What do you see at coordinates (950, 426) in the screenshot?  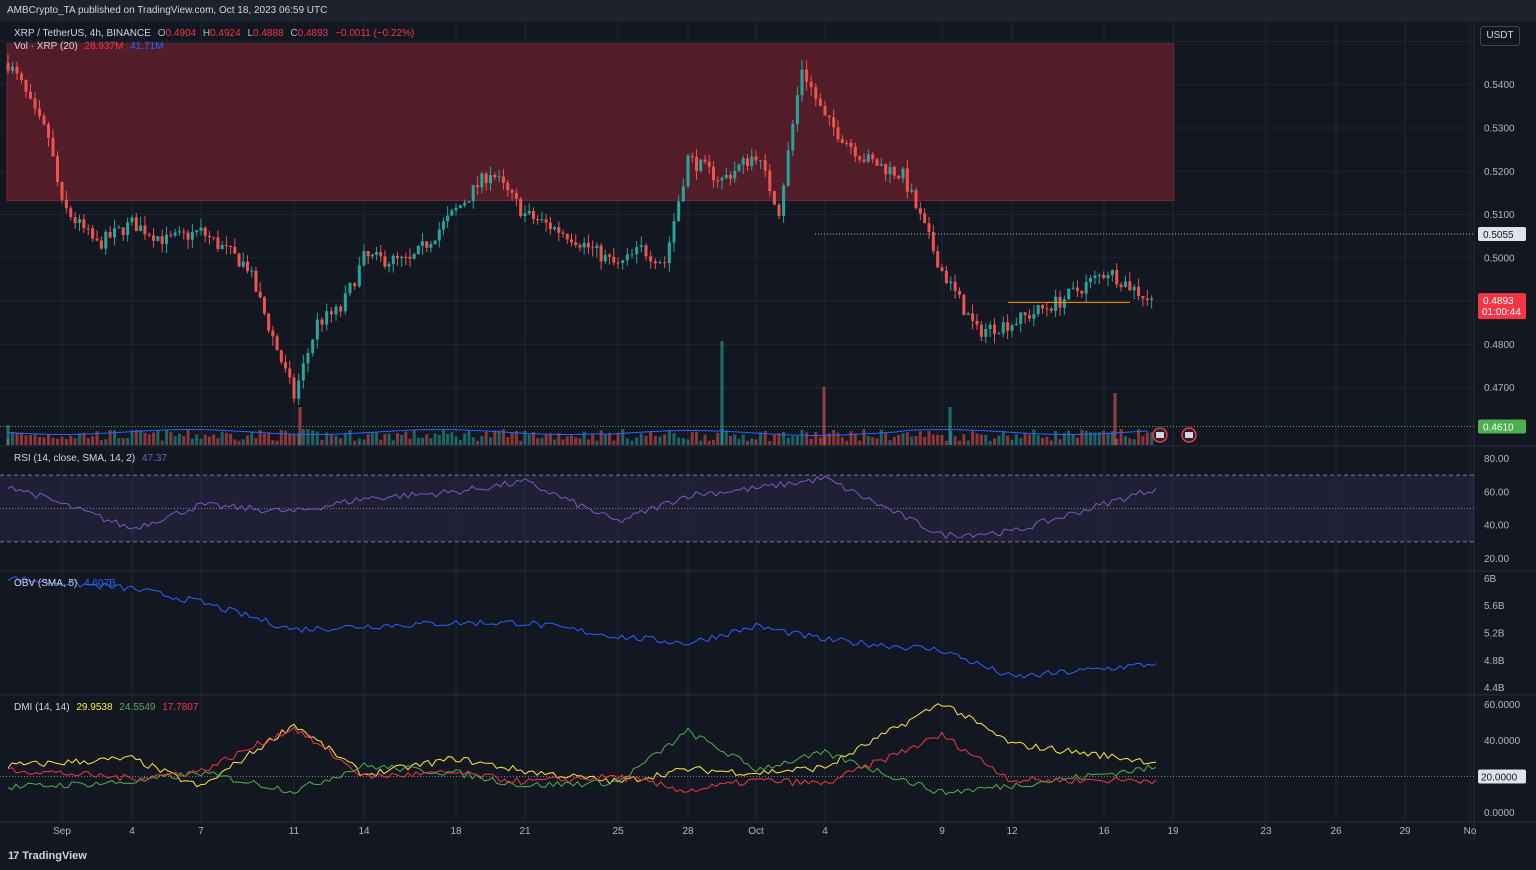 I see `volume-spike` at bounding box center [950, 426].